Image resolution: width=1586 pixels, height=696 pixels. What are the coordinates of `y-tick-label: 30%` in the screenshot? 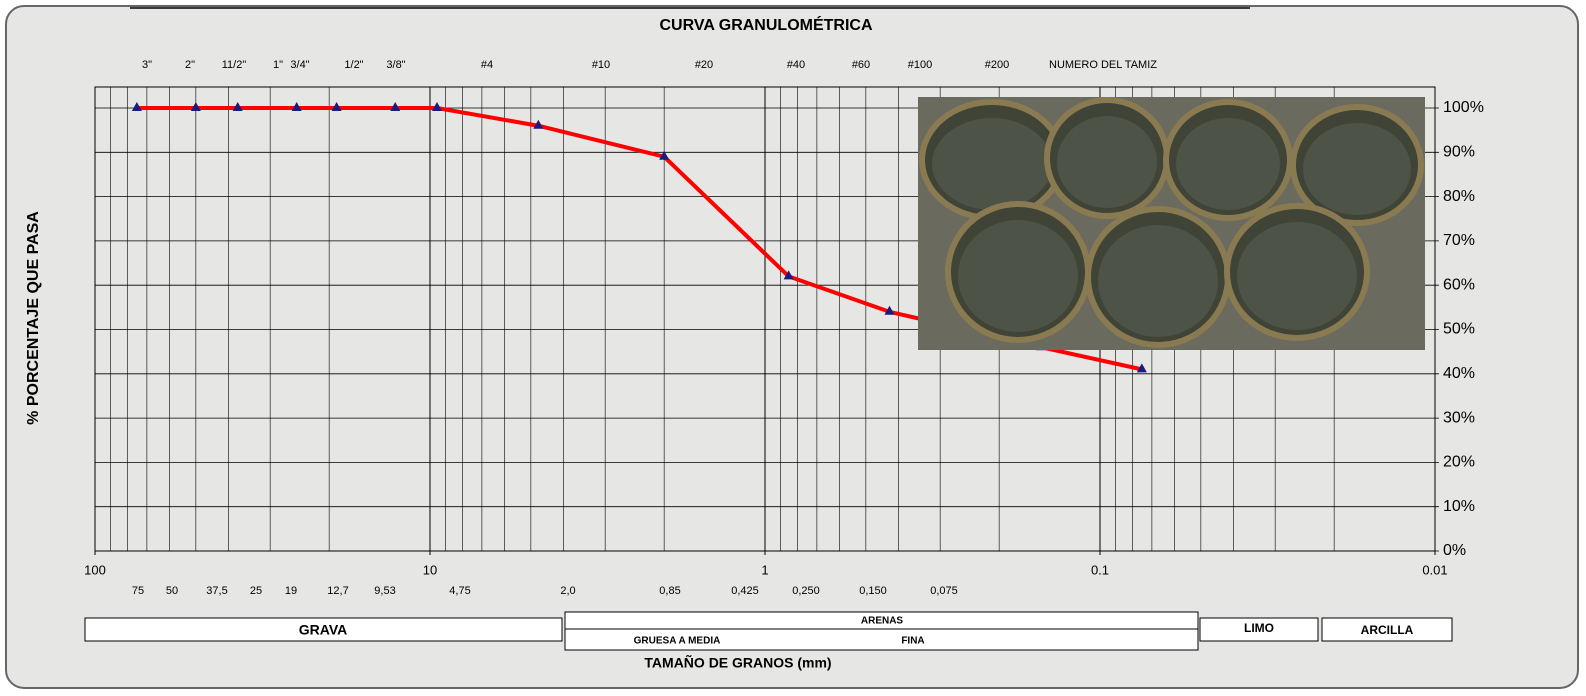 It's located at (1459, 417).